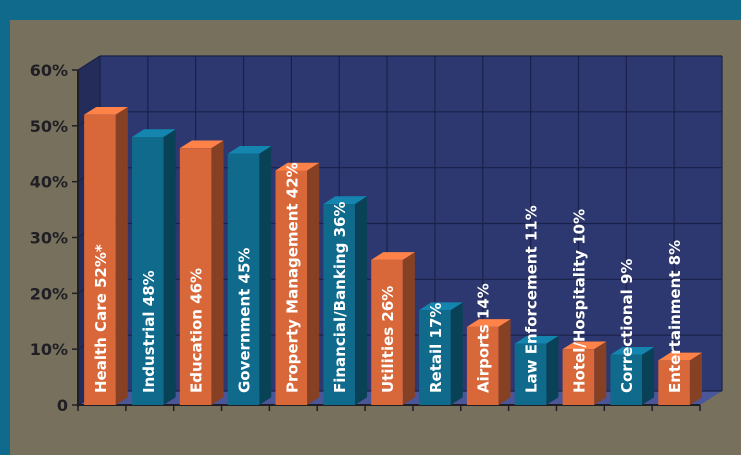 This screenshot has height=455, width=741. Describe the element at coordinates (89, 63) in the screenshot. I see `gridline-side` at that location.